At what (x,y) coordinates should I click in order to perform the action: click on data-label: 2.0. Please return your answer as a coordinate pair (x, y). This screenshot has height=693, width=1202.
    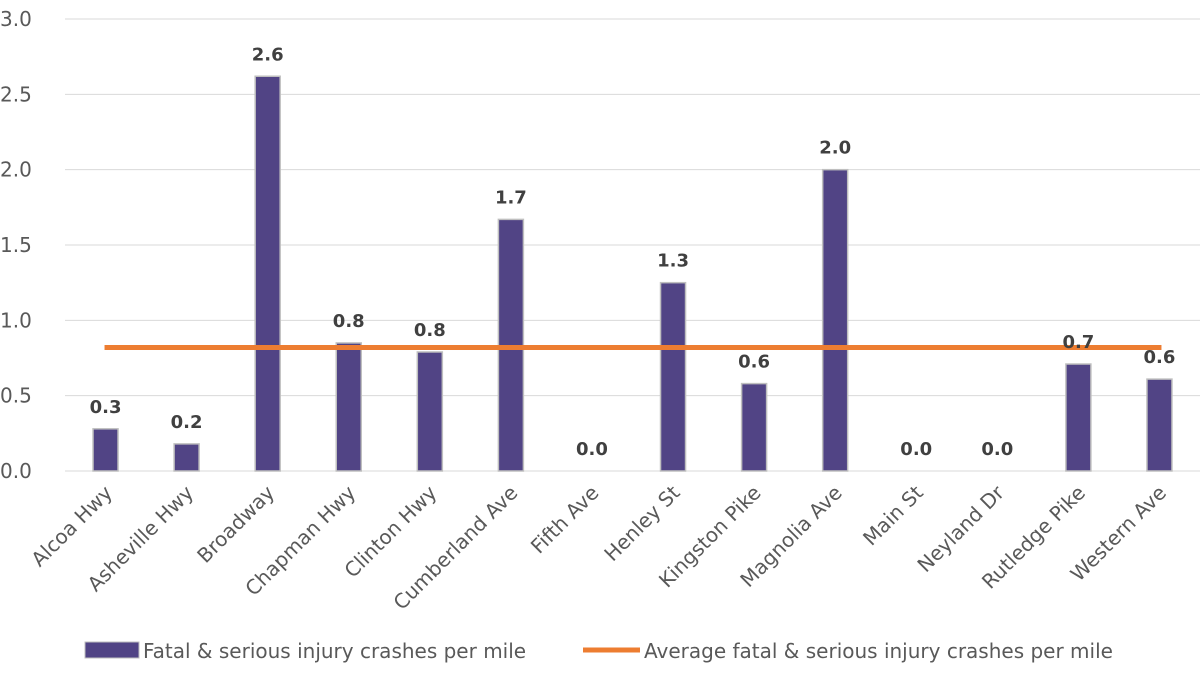
    Looking at the image, I should click on (835, 148).